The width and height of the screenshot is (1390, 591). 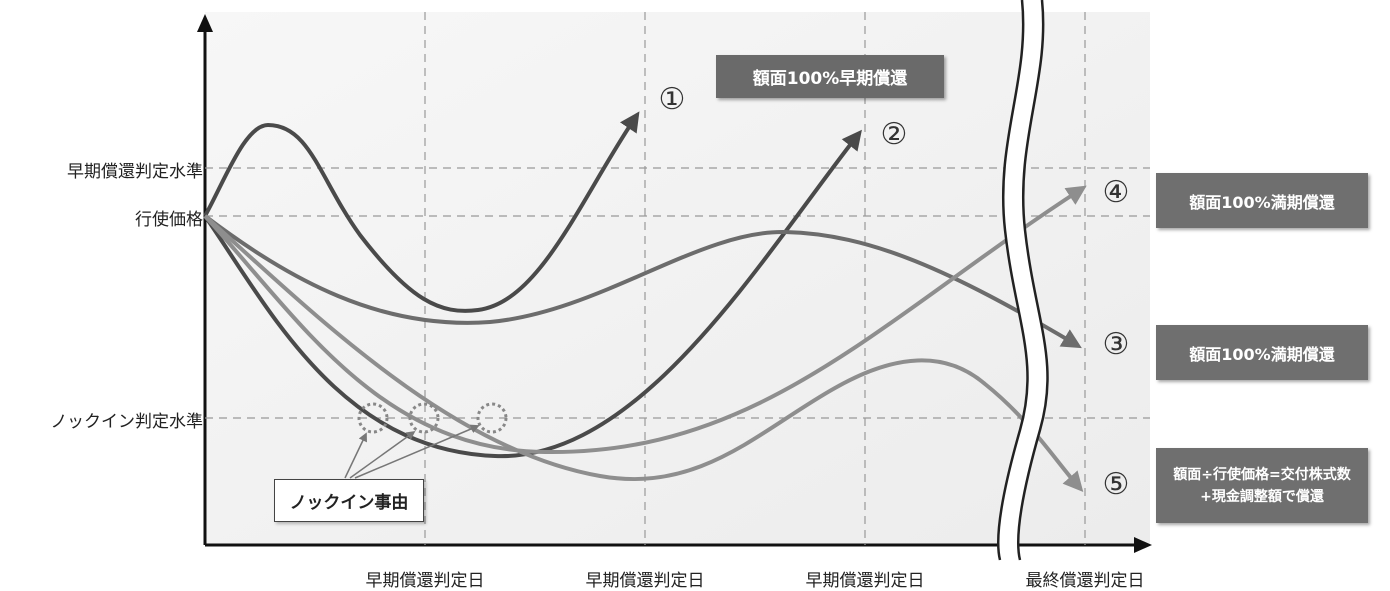 What do you see at coordinates (865, 581) in the screenshot?
I see `x-label-date-3: 早期償還判定日` at bounding box center [865, 581].